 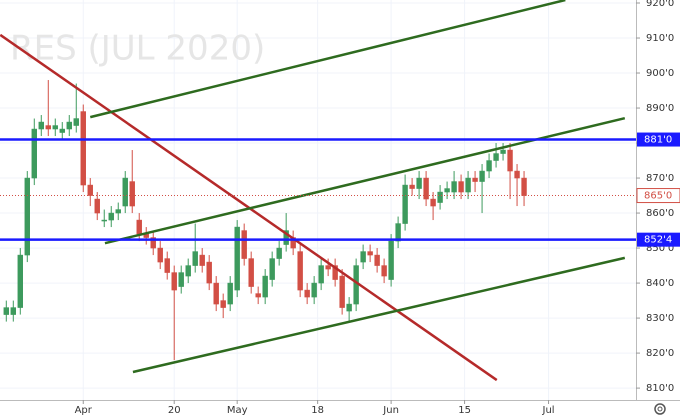 I want to click on x-tick-label: 18, so click(x=317, y=410).